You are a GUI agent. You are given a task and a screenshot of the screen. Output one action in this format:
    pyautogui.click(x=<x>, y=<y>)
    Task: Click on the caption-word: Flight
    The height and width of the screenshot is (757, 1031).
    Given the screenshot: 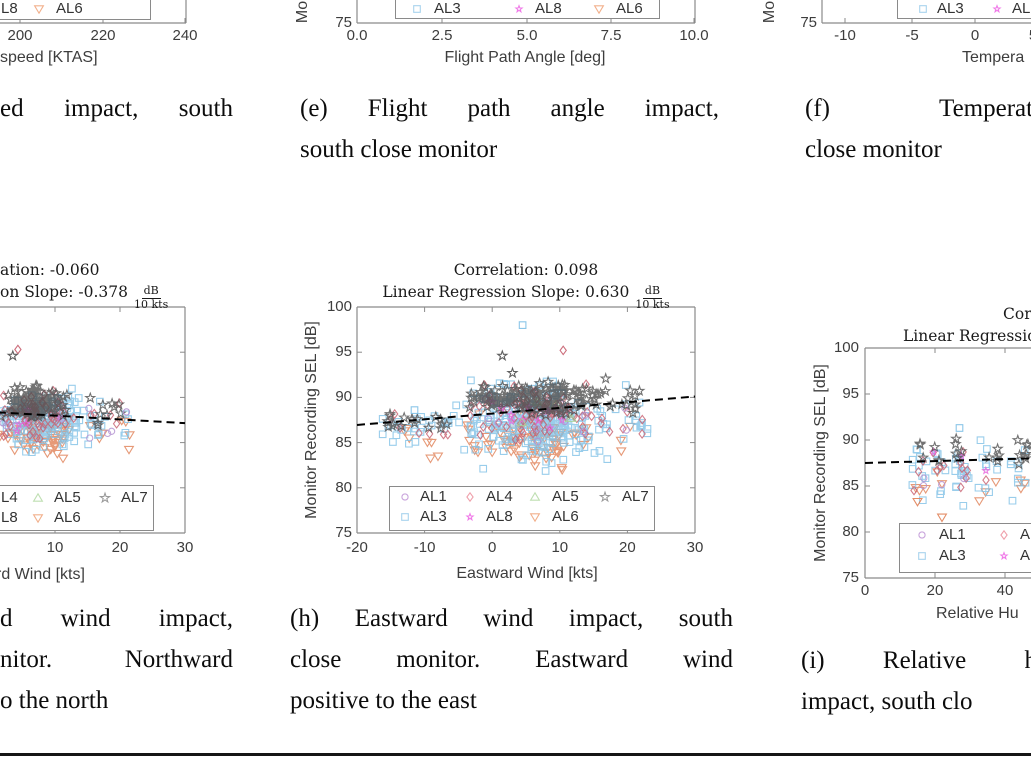 What is the action you would take?
    pyautogui.click(x=397, y=108)
    